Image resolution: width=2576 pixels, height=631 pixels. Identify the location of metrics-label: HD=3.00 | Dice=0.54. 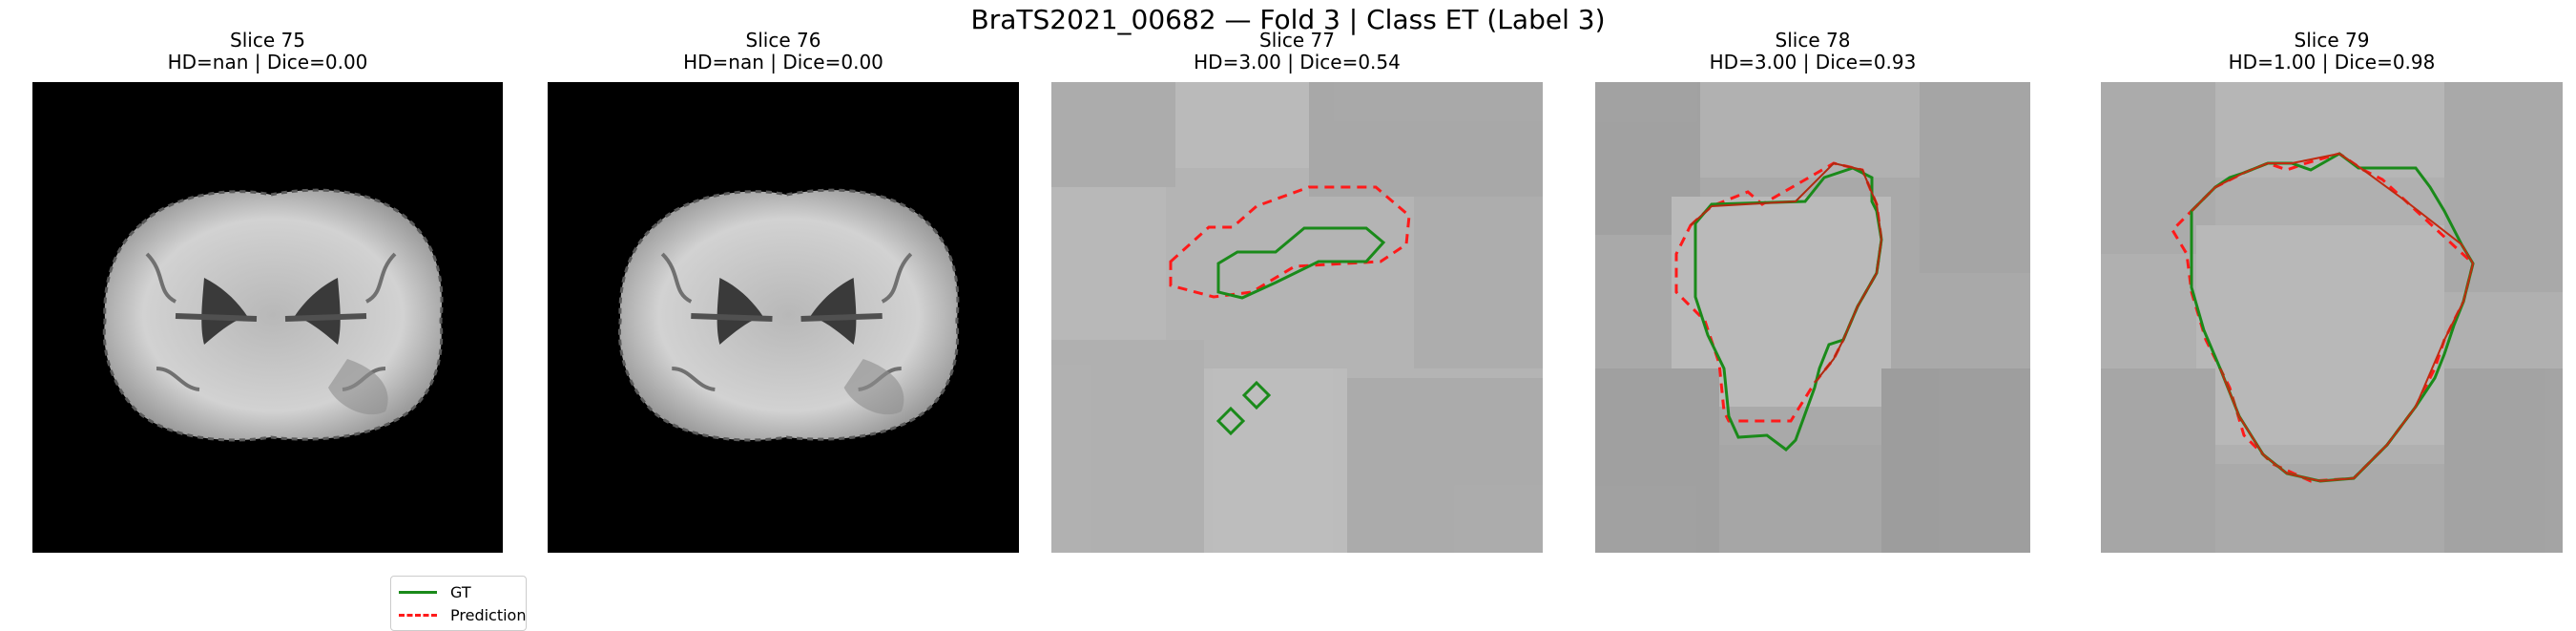
(1297, 62).